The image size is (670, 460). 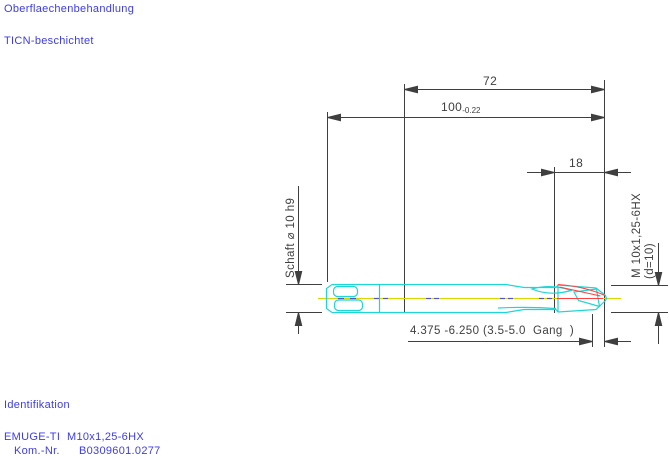 What do you see at coordinates (444, 311) in the screenshot?
I see `tool-outline-bottom` at bounding box center [444, 311].